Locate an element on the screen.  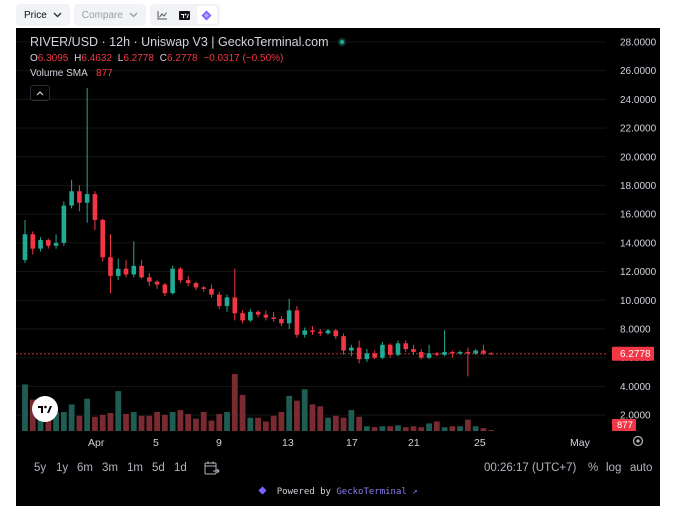
price-tick-label: 26.0000 is located at coordinates (638, 71).